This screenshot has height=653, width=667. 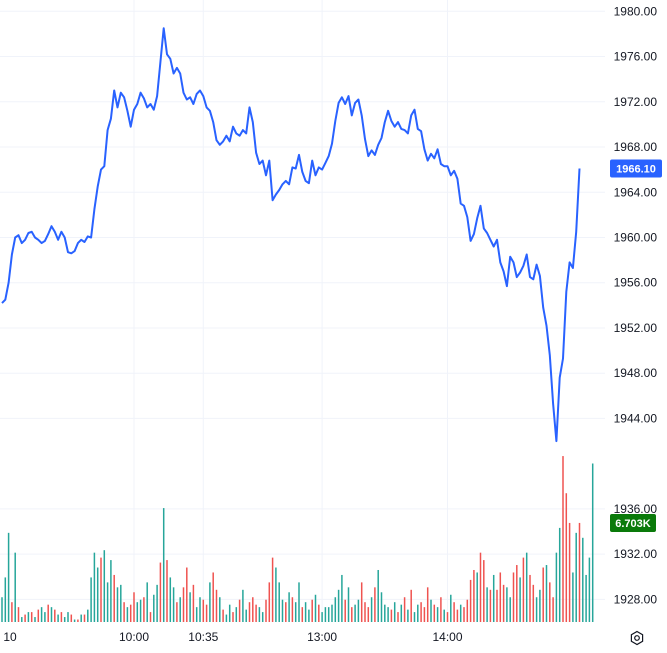 I want to click on x-tick-label: 14:00, so click(x=447, y=637).